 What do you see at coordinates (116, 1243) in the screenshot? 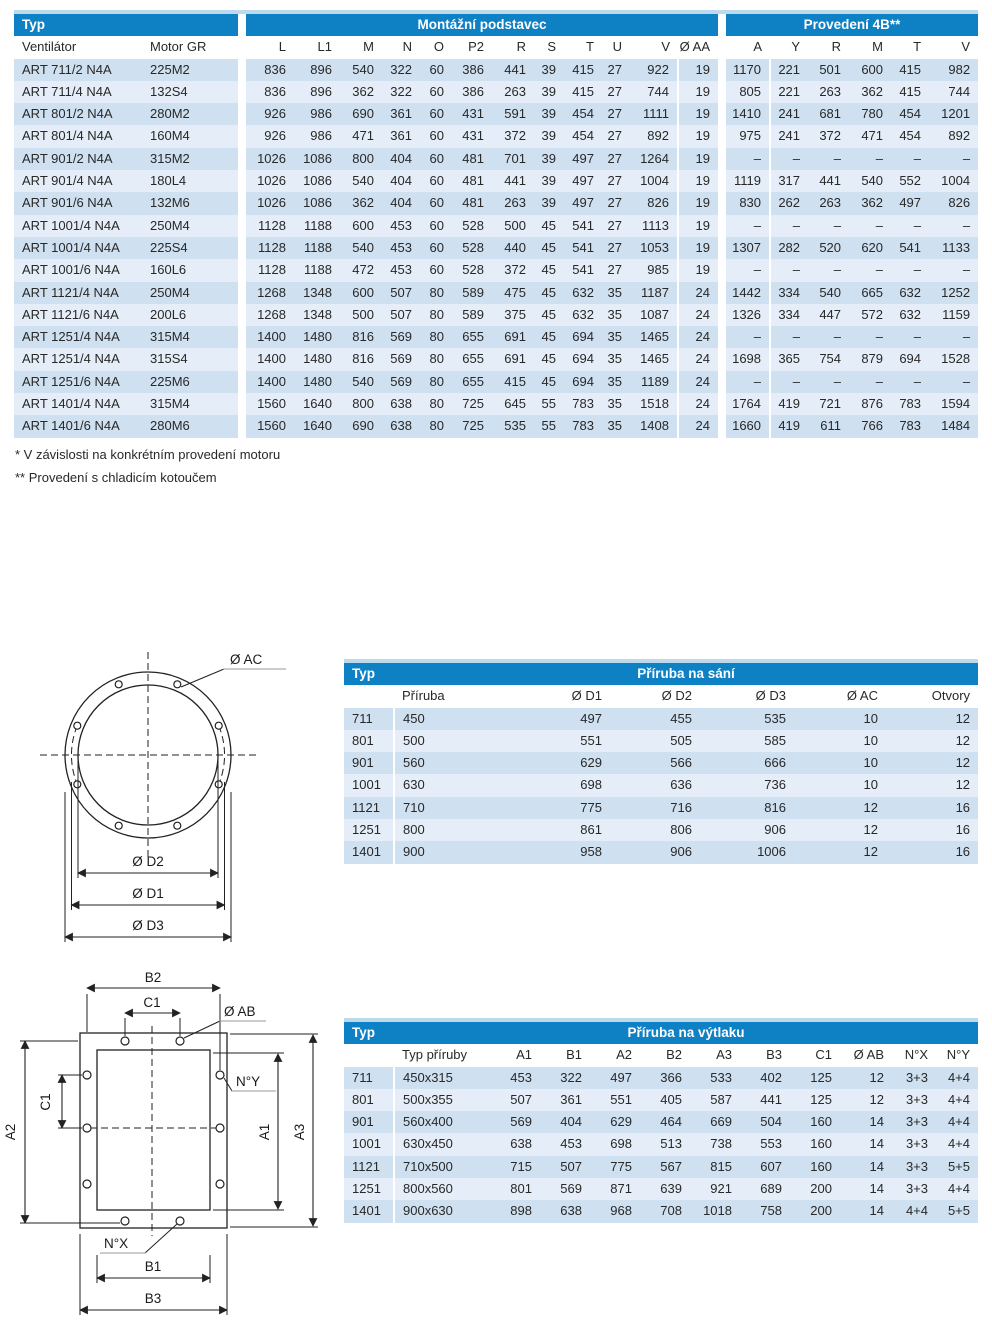
I see `dim-label-nx: N°X` at bounding box center [116, 1243].